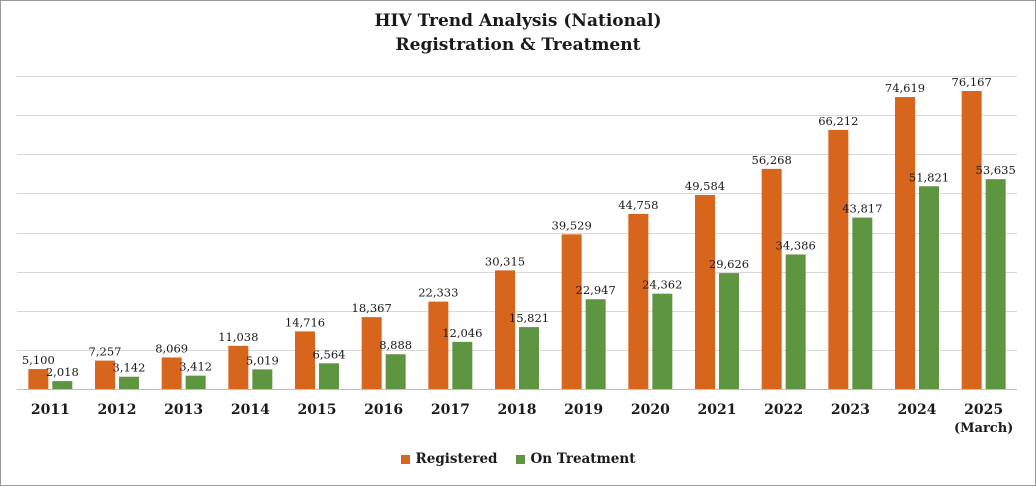 Image resolution: width=1036 pixels, height=486 pixels. I want to click on data-label-on-treatment-2011: 2,018, so click(62, 372).